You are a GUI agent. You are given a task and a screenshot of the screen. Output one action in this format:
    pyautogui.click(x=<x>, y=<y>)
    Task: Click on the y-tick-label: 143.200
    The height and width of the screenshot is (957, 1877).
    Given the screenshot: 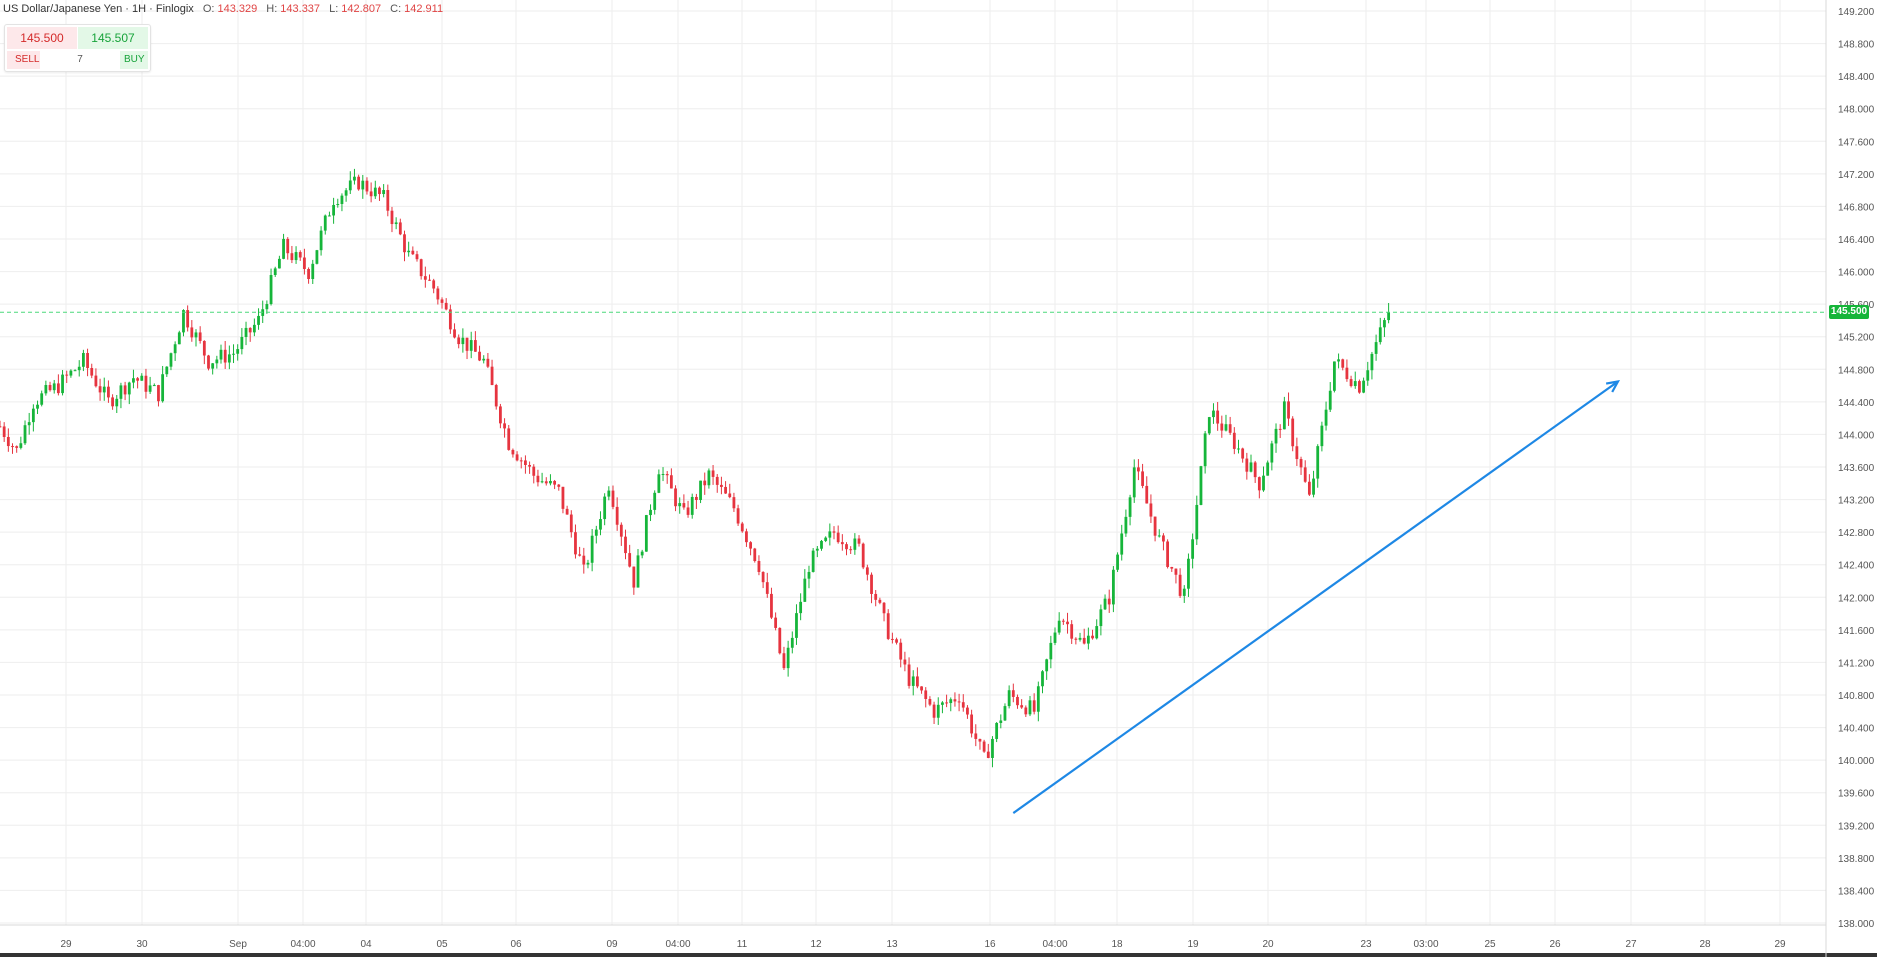 What is the action you would take?
    pyautogui.click(x=1856, y=501)
    